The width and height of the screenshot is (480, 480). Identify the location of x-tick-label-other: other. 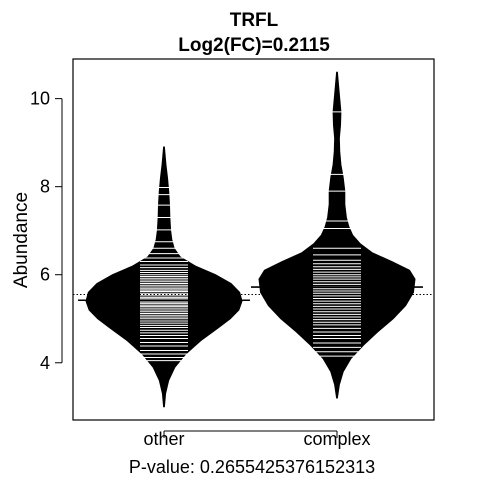
(163, 439).